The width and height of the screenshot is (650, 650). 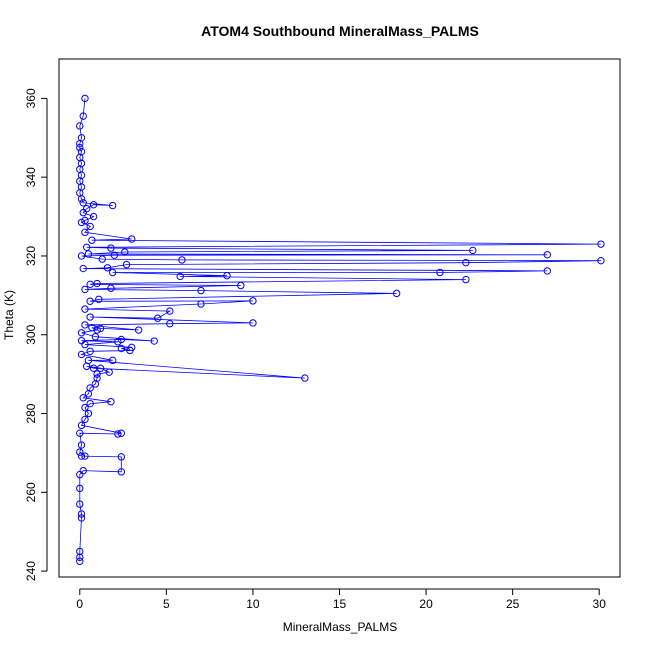 I want to click on x-axis: 0 5 10 15 20 25 30, so click(x=341, y=599).